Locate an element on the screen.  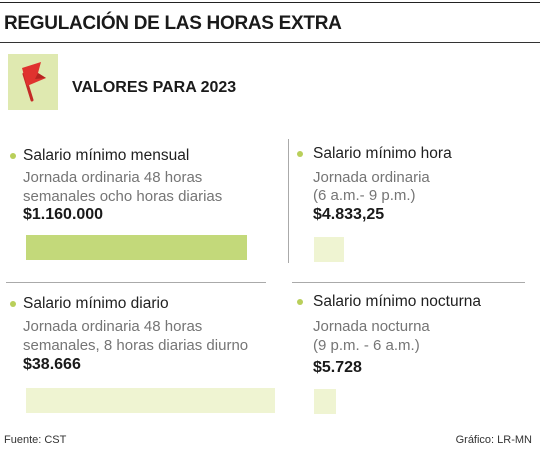
bar-description-line: Jornada ordinaria is located at coordinates (371, 177).